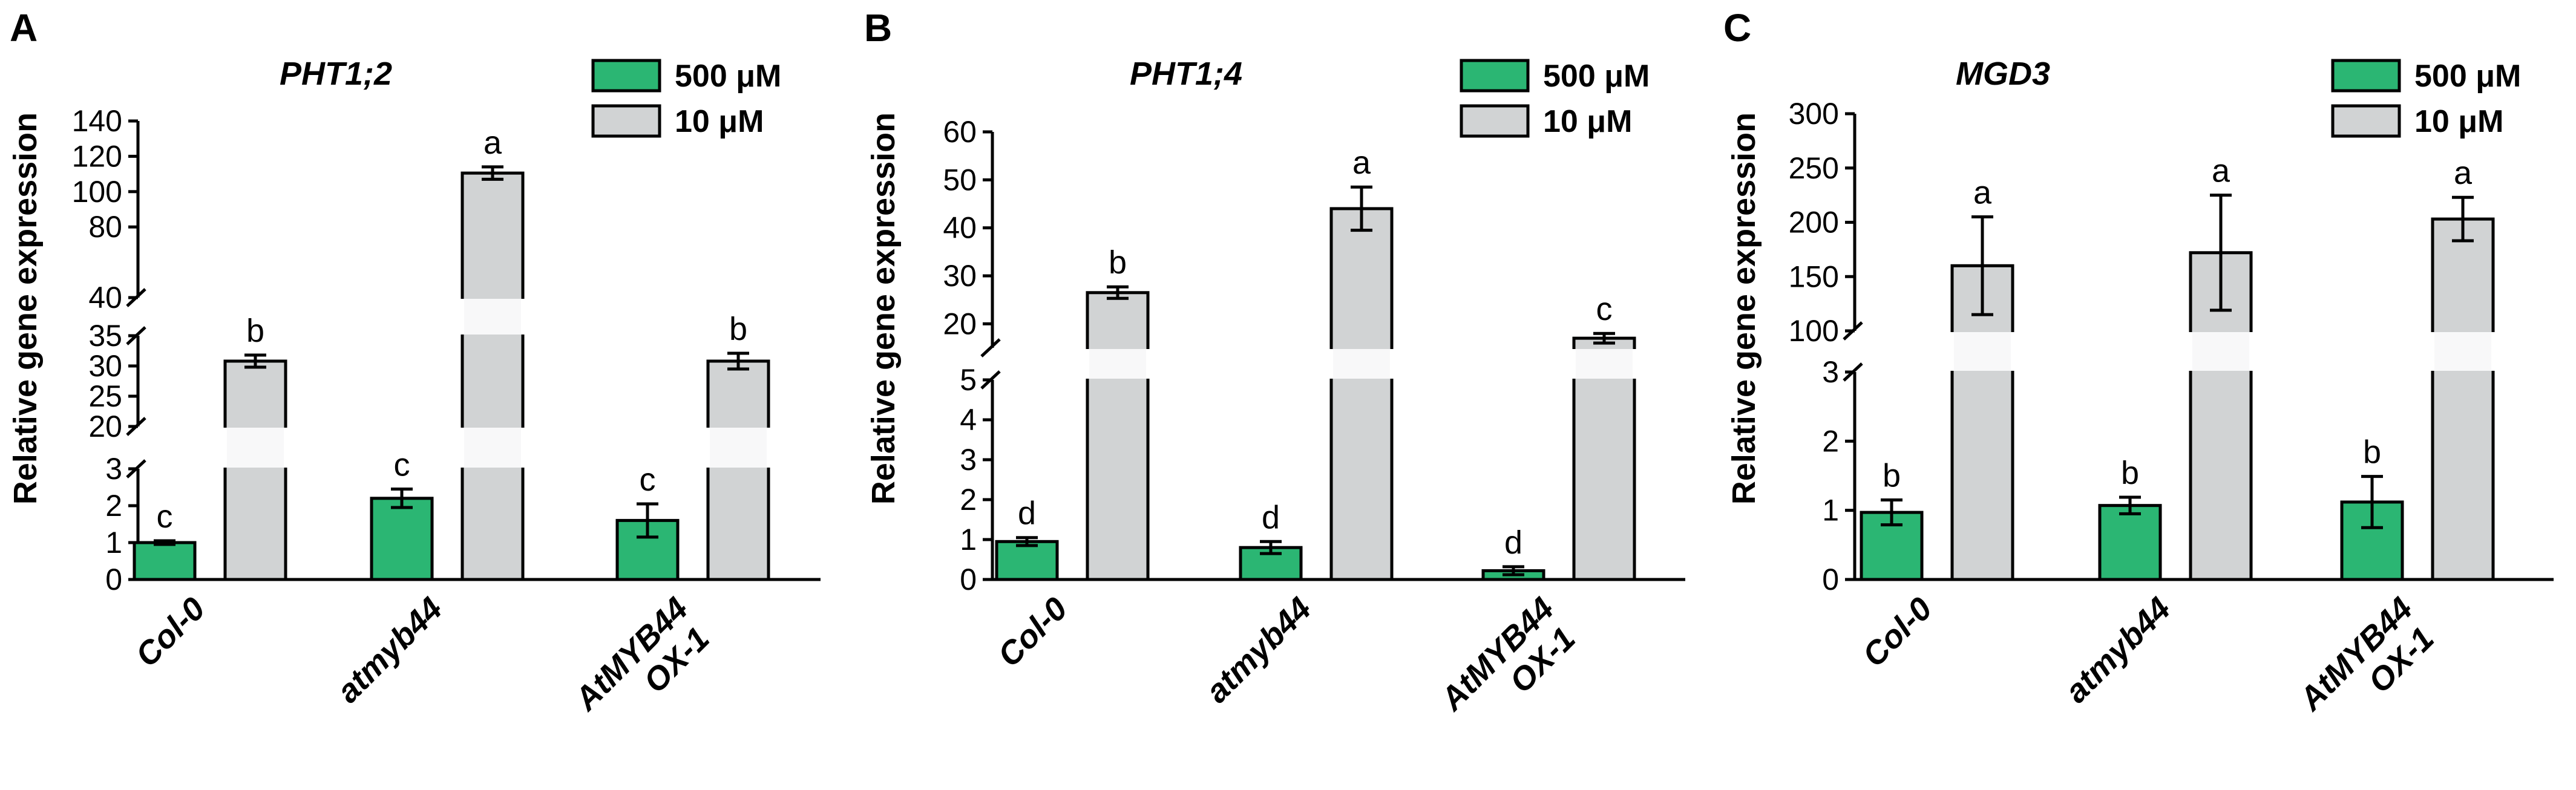  Describe the element at coordinates (1814, 331) in the screenshot. I see `y-tick-label: 100` at that location.